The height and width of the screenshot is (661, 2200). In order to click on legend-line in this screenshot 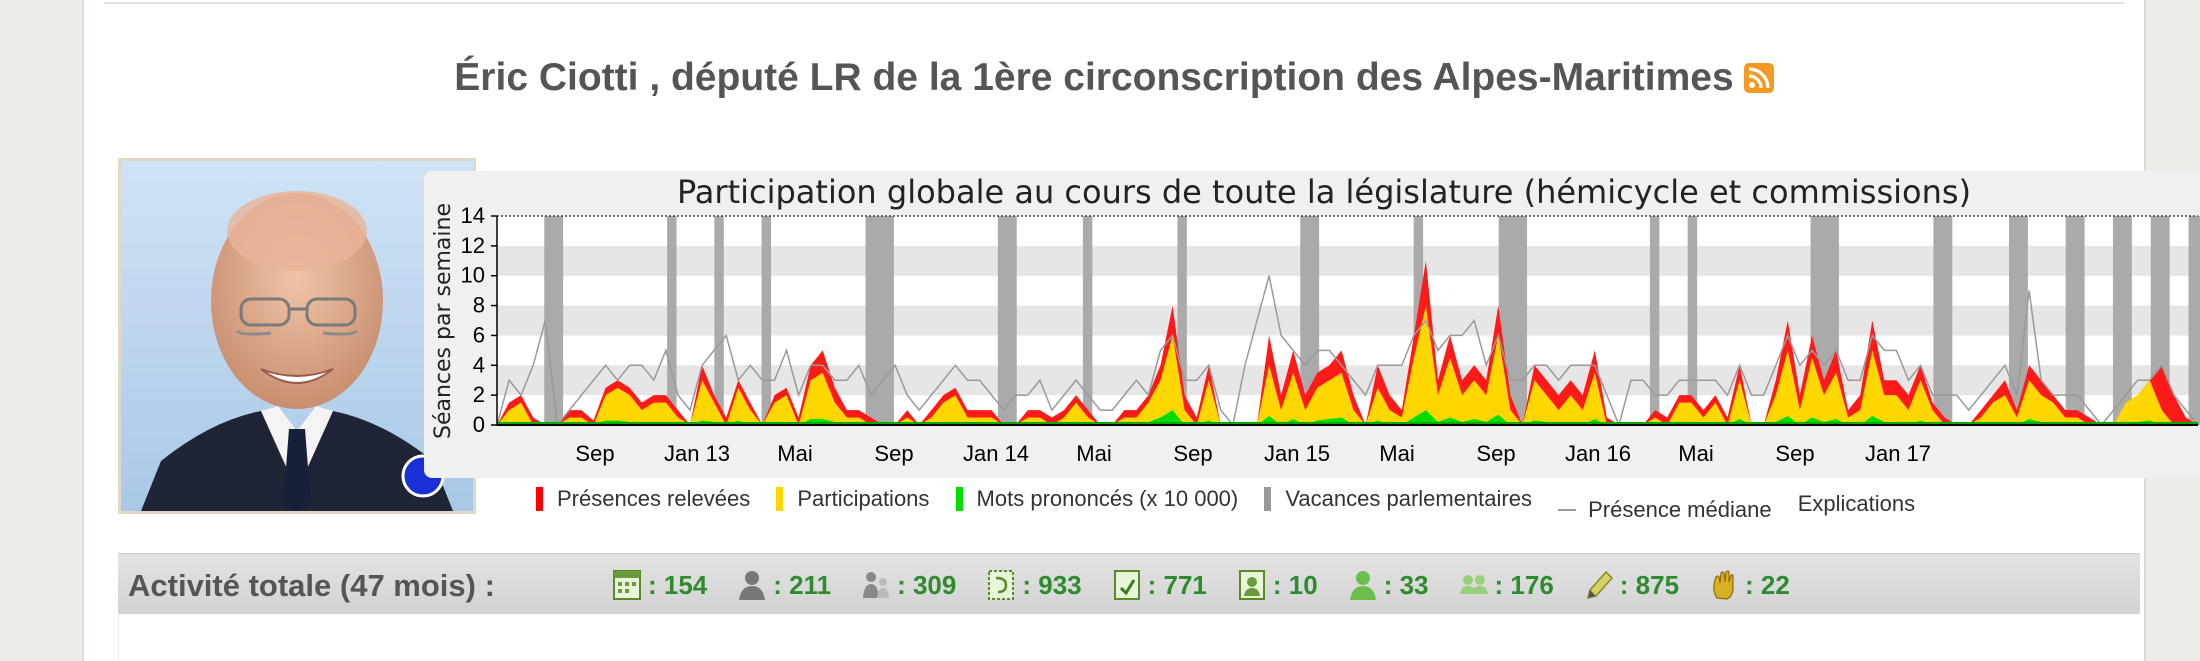, I will do `click(1567, 510)`.